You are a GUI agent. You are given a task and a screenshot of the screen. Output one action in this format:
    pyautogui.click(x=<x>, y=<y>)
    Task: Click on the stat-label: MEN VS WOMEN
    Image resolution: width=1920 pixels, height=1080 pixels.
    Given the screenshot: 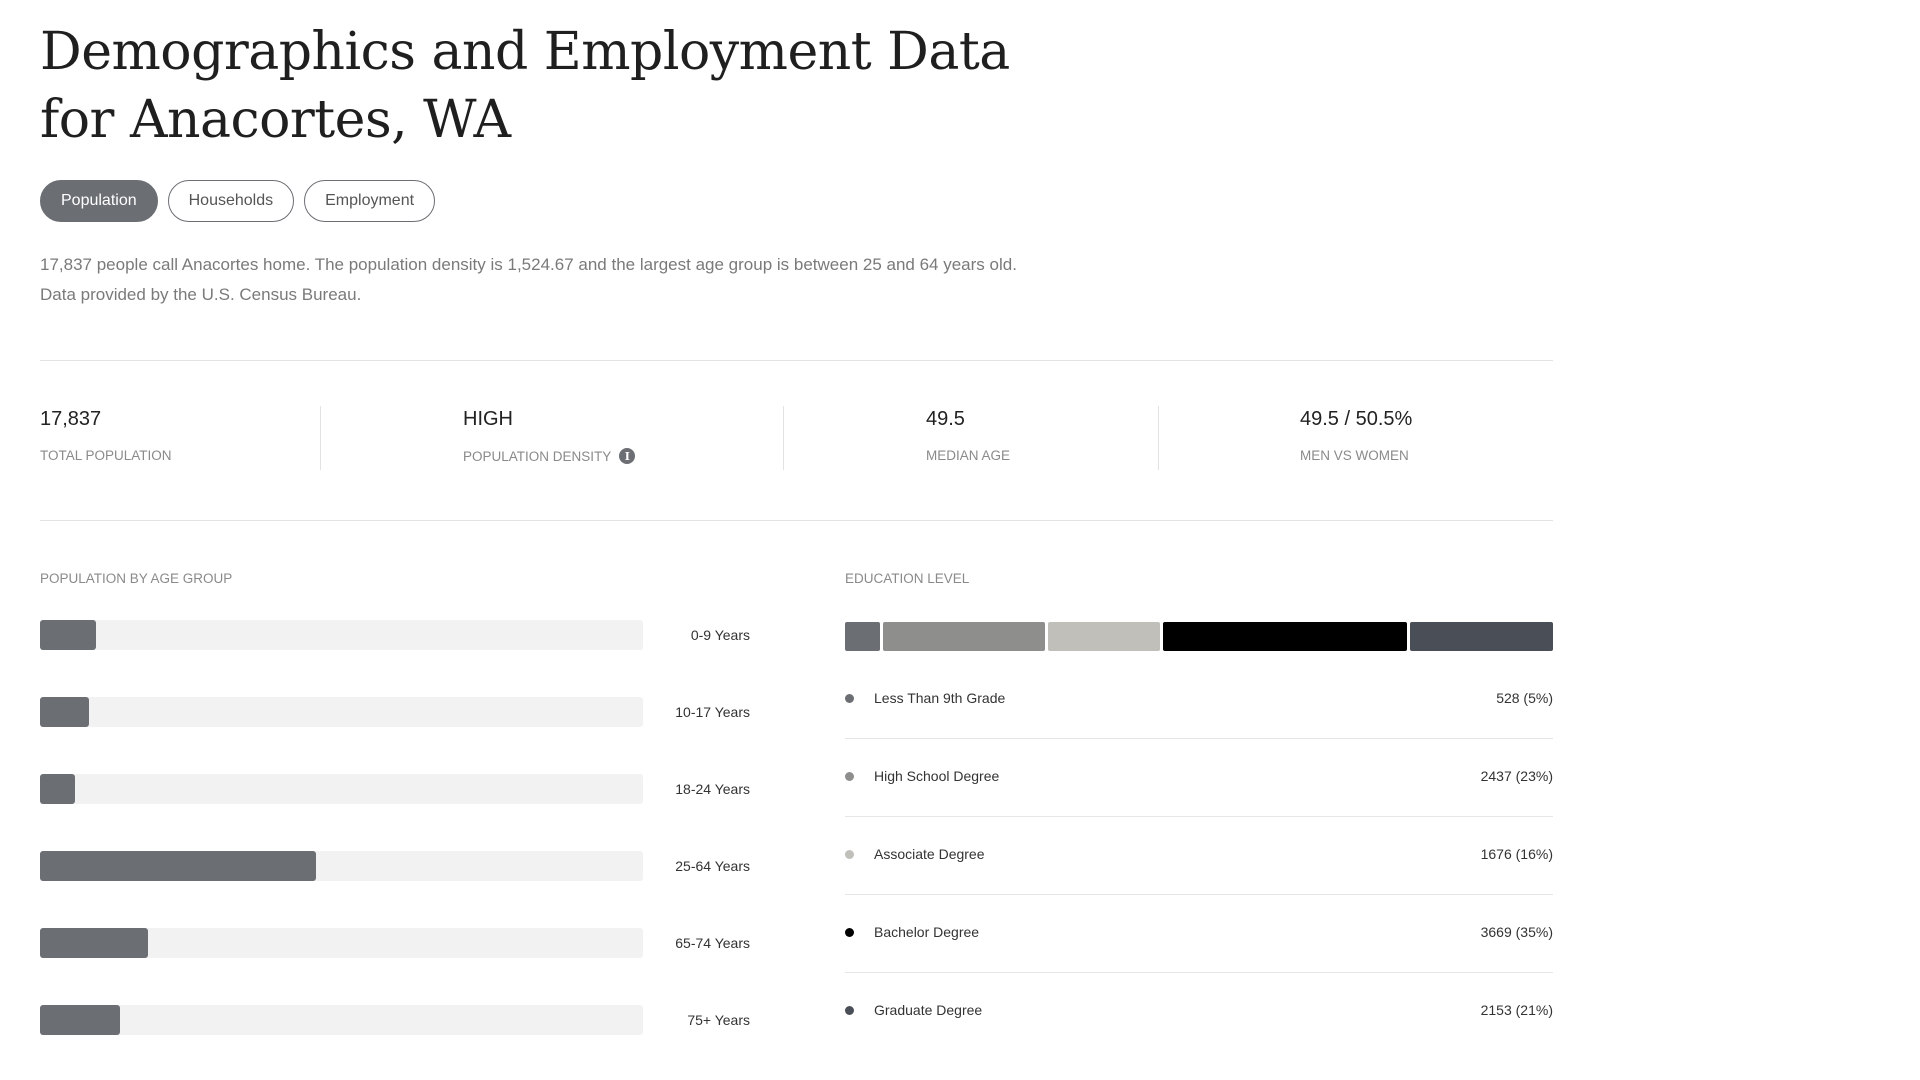 What is the action you would take?
    pyautogui.click(x=1356, y=455)
    